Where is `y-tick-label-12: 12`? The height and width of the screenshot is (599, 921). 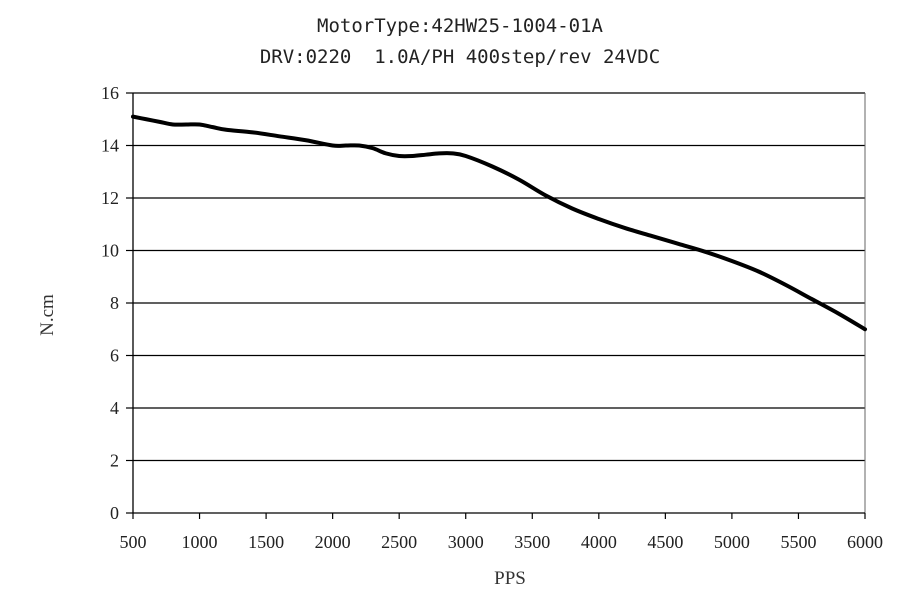
y-tick-label-12: 12 is located at coordinates (110, 198).